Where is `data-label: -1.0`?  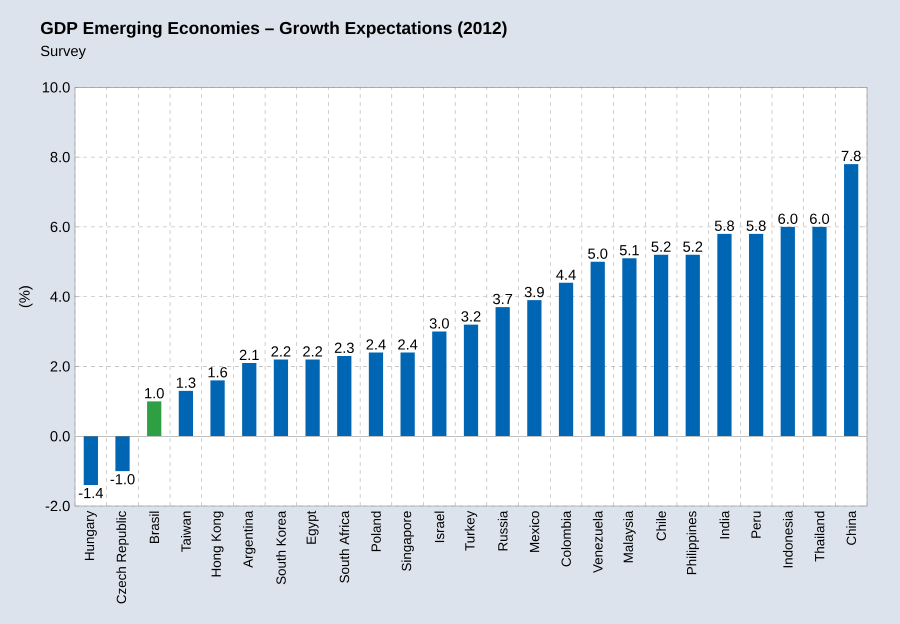 data-label: -1.0 is located at coordinates (122, 479).